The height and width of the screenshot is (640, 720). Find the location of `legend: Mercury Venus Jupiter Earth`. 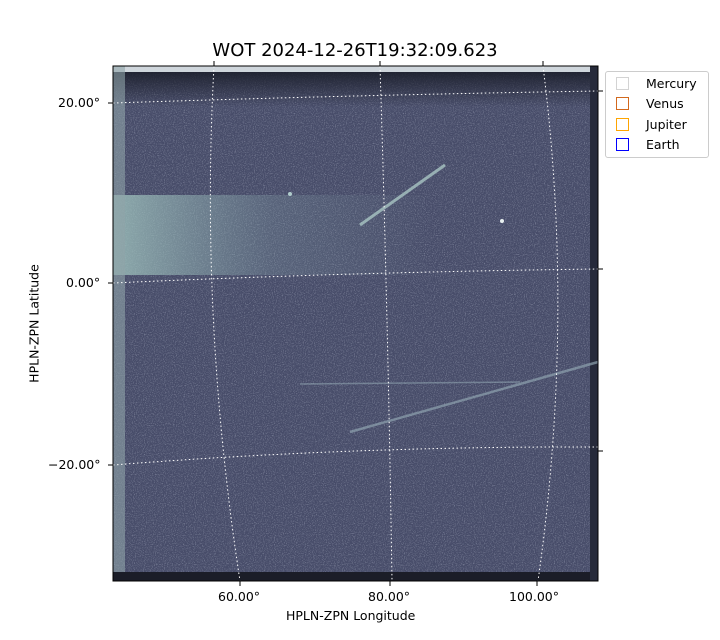

legend: Mercury Venus Jupiter Earth is located at coordinates (657, 114).